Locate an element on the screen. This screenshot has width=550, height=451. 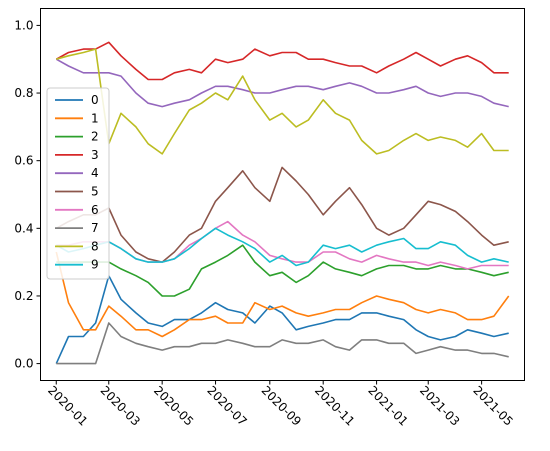
x-tick-label: 2020-07 is located at coordinates (226, 405).